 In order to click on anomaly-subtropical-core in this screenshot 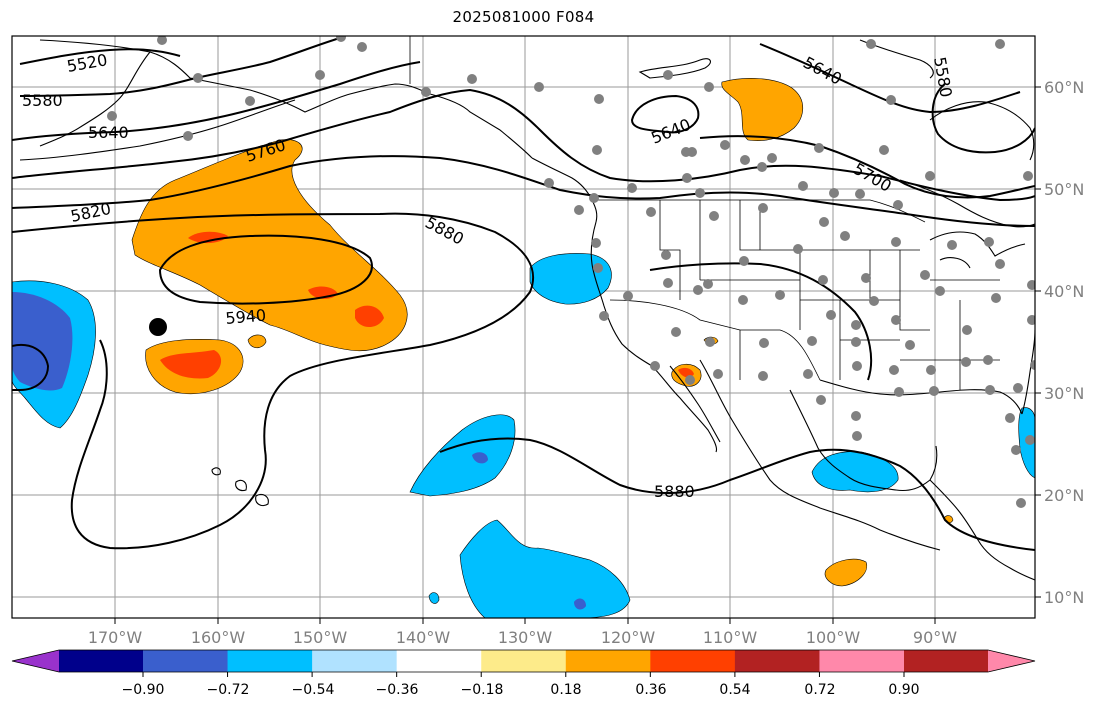, I will do `click(480, 458)`.